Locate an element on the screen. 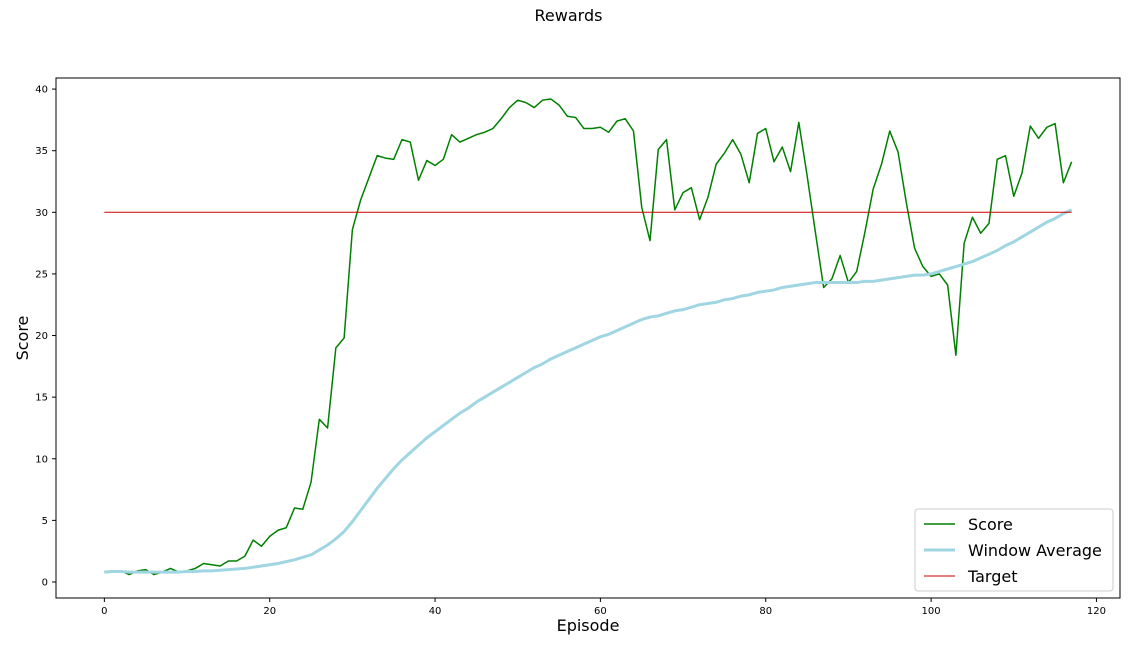  x-tick-label: 40 is located at coordinates (435, 611).